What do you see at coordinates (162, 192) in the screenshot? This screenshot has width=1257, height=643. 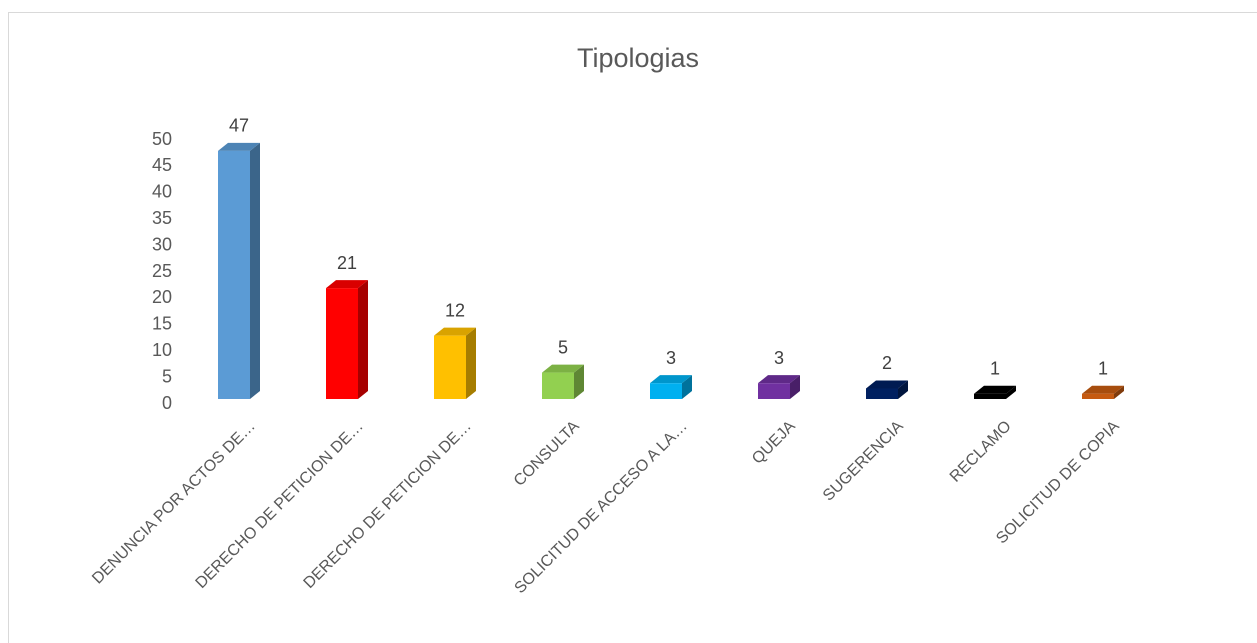 I see `y-tick-label: 40` at bounding box center [162, 192].